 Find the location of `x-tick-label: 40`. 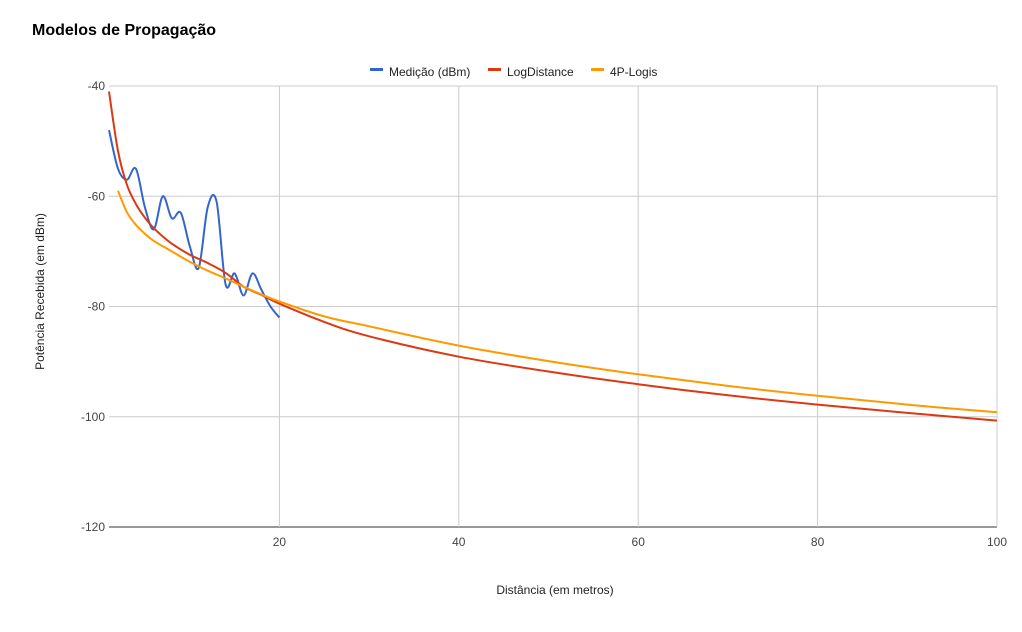

x-tick-label: 40 is located at coordinates (459, 542).